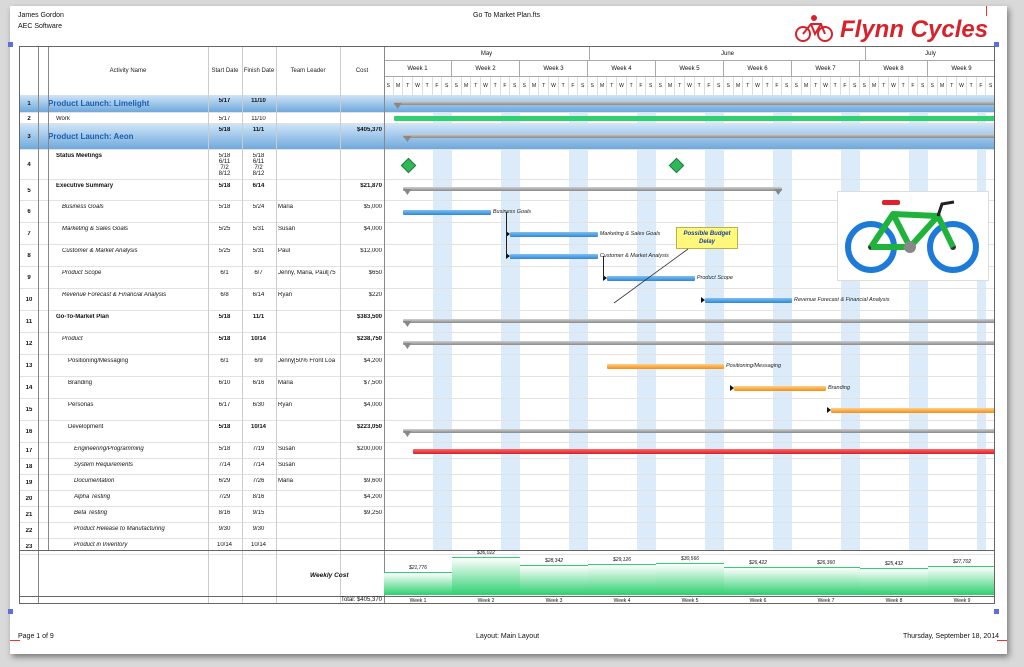  Describe the element at coordinates (224, 465) in the screenshot. I see `cell-start: 7/14` at that location.